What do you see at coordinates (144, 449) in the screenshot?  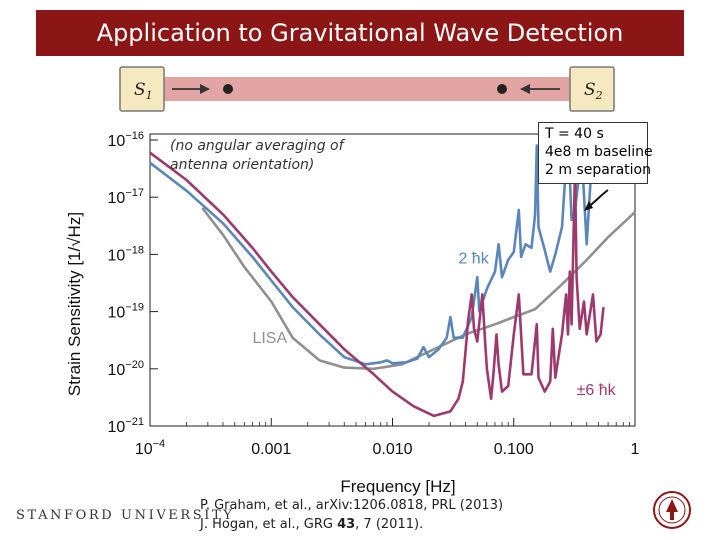 I see `x-tick-base: 10` at bounding box center [144, 449].